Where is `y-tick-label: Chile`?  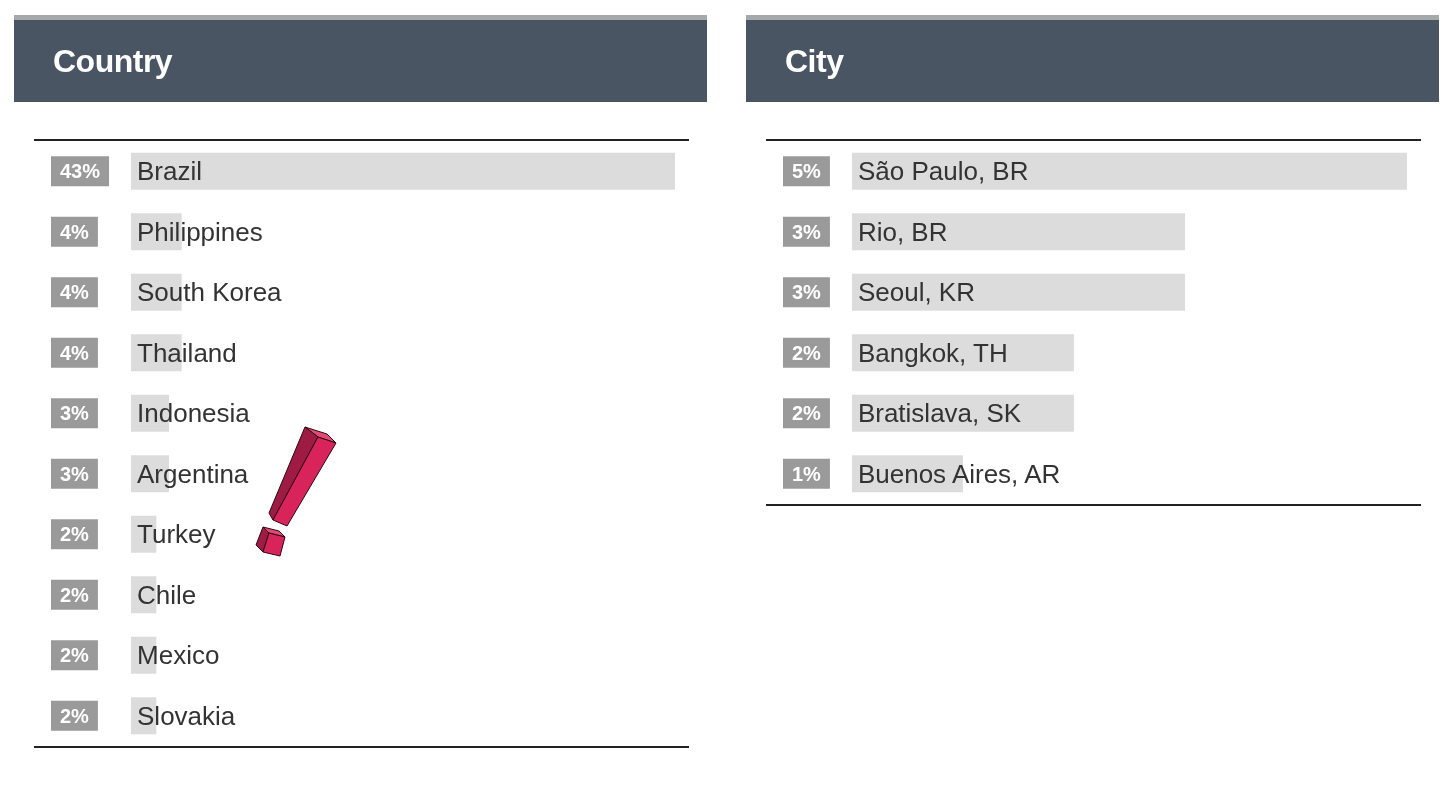 y-tick-label: Chile is located at coordinates (167, 594).